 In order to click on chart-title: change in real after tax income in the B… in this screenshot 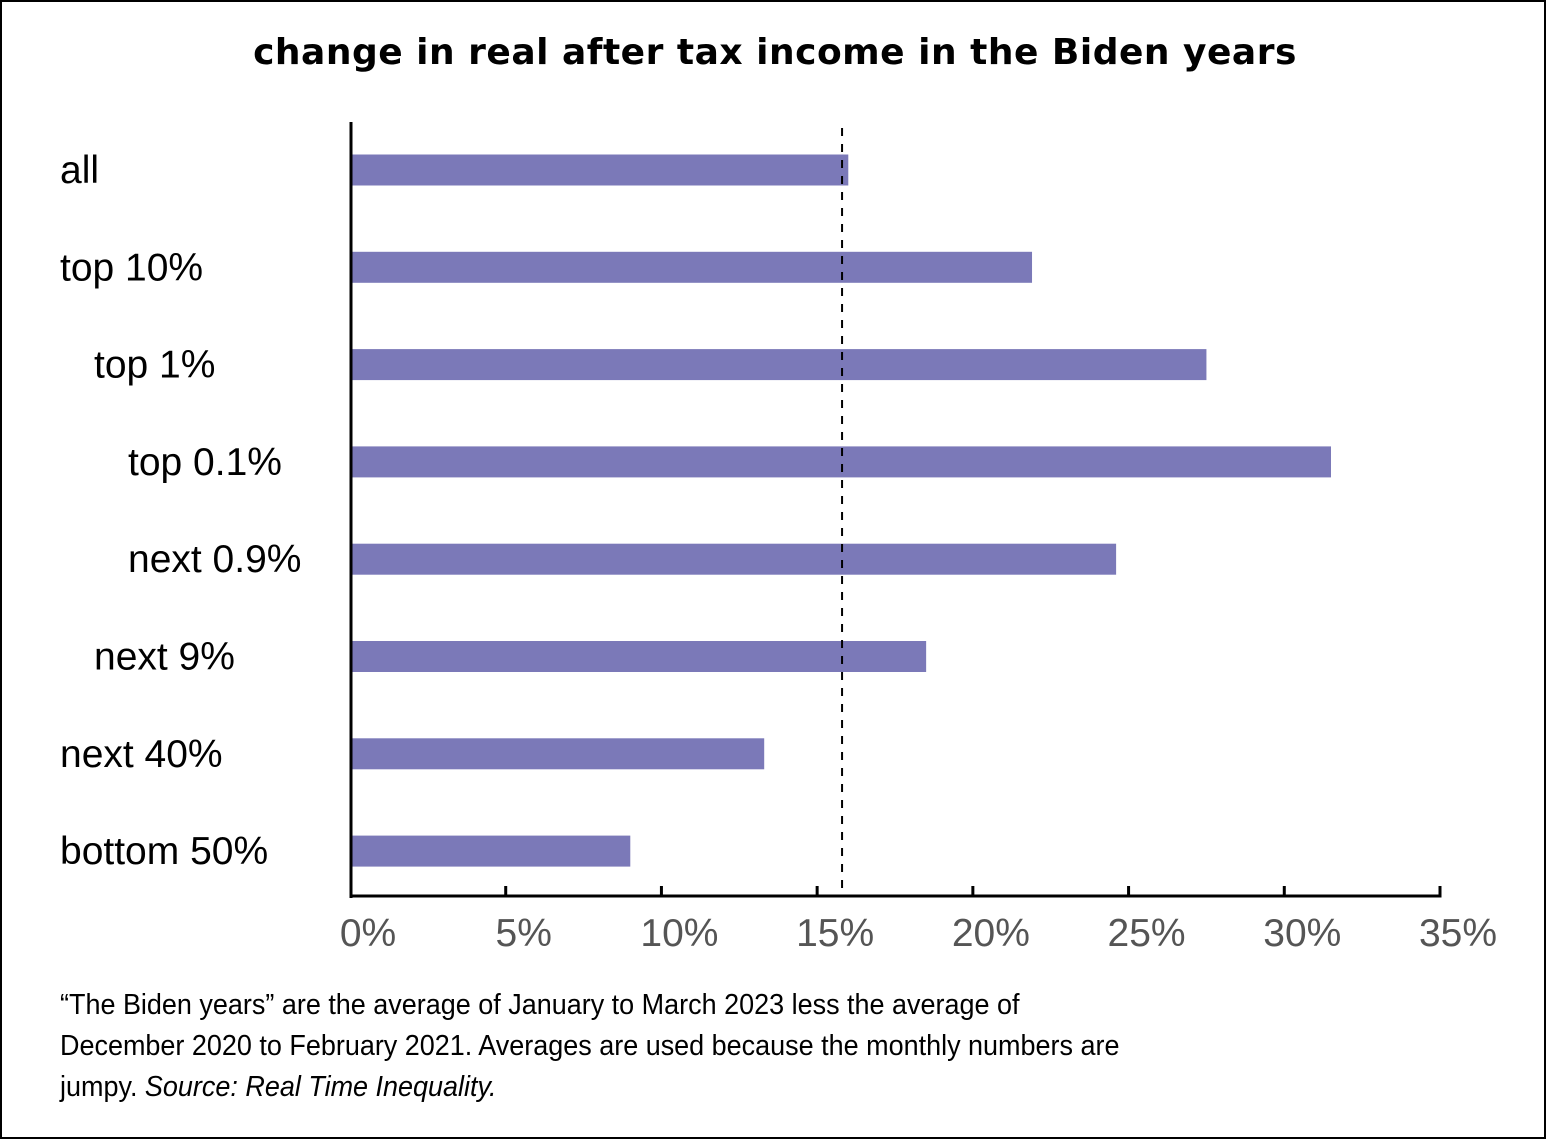, I will do `click(775, 52)`.